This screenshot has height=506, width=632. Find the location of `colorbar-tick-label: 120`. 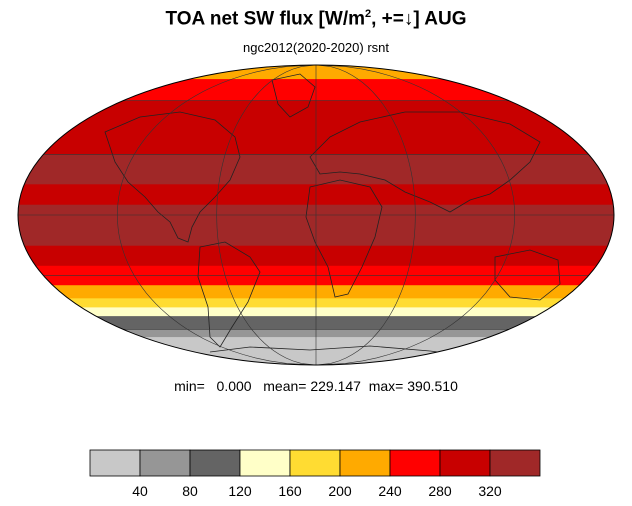

colorbar-tick-label: 120 is located at coordinates (240, 491).